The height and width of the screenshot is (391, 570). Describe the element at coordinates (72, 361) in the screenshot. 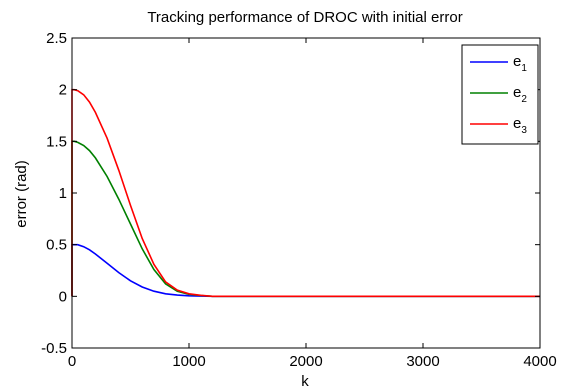

I see `x-tick-label: 0` at that location.